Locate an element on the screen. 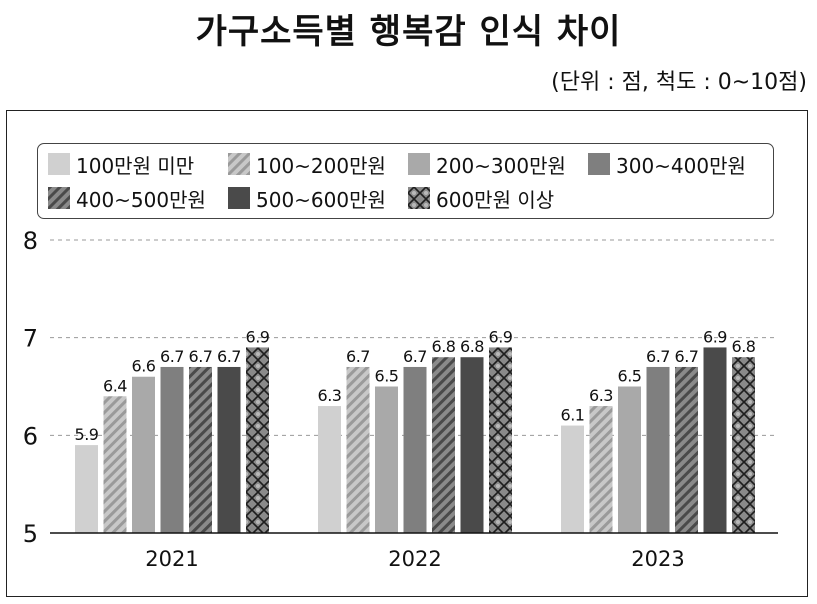 The width and height of the screenshot is (817, 604). legend-item-under-100: 100만원 미만 is located at coordinates (121, 164).